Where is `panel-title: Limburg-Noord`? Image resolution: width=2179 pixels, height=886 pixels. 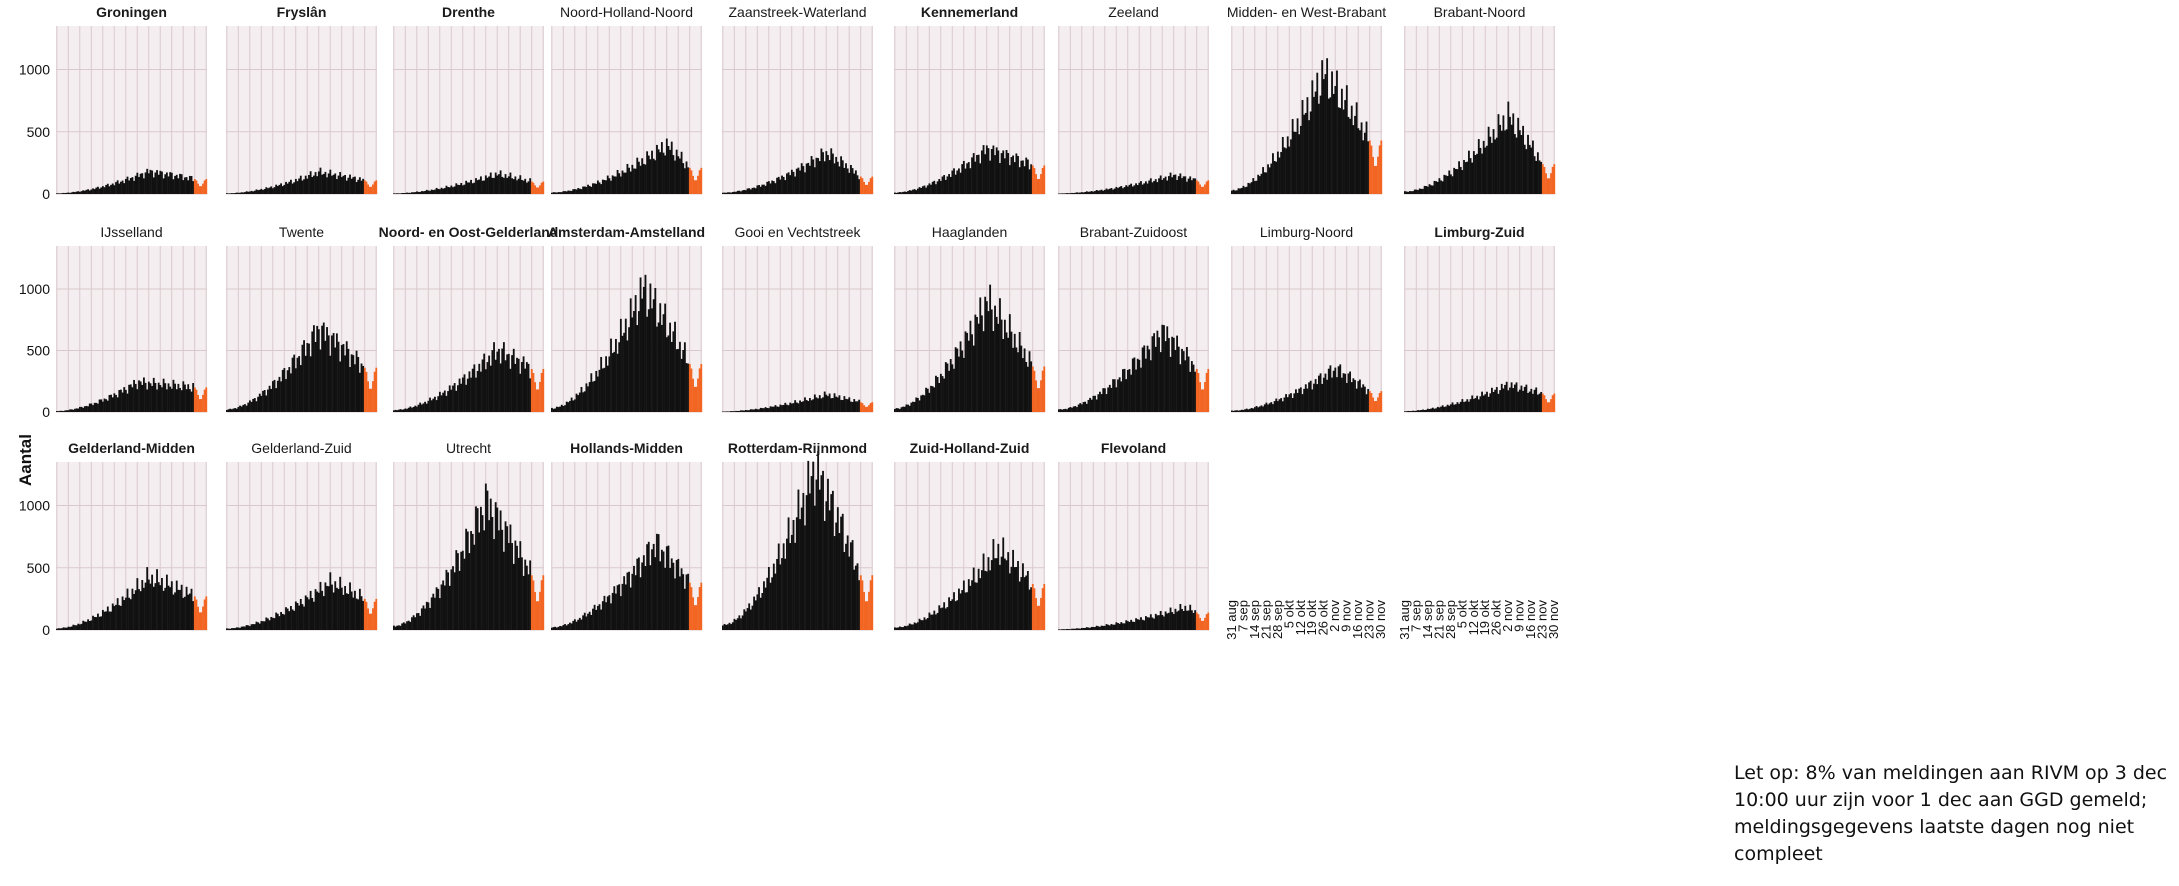
panel-title: Limburg-Noord is located at coordinates (1306, 232).